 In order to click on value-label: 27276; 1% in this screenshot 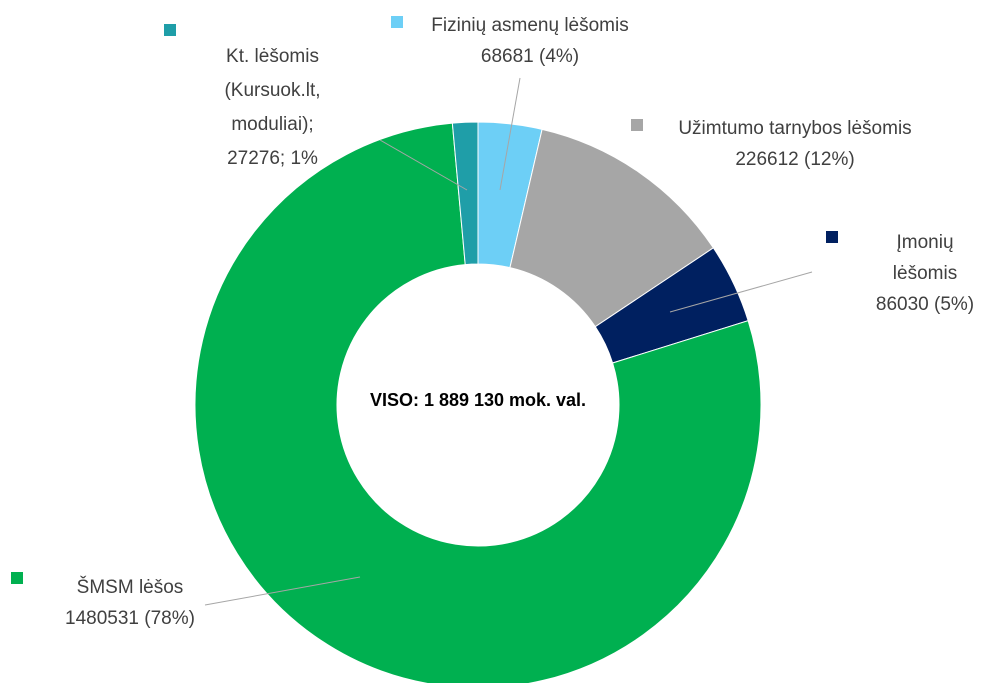, I will do `click(272, 158)`.